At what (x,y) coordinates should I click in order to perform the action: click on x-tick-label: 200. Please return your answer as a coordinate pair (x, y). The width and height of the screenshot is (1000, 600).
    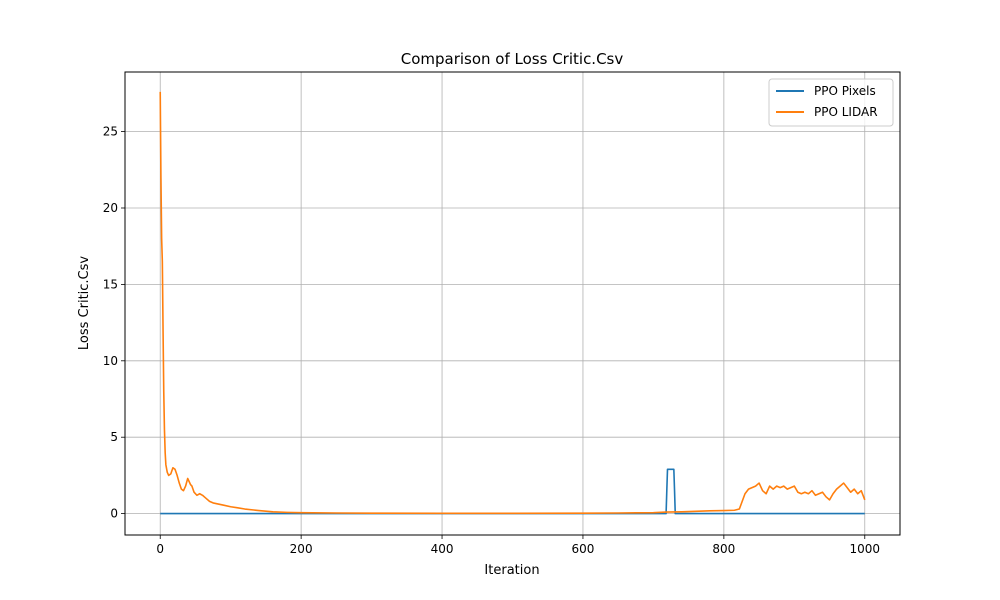
    Looking at the image, I should click on (301, 549).